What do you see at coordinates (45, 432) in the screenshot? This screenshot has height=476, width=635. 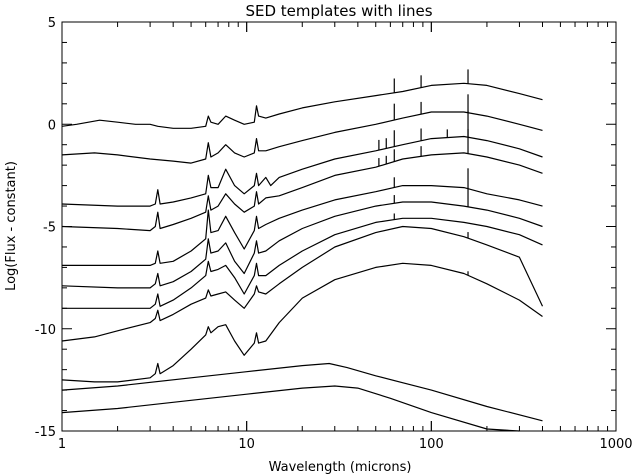 I see `y-tick-label: -15` at bounding box center [45, 432].